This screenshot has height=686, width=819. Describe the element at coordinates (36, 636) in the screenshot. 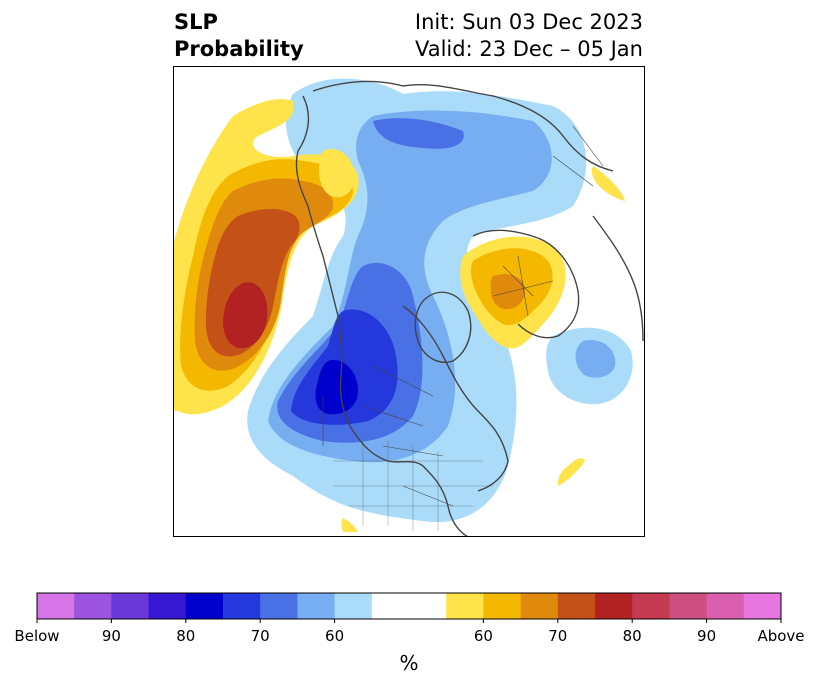

I see `colorbar-tick-label: Below` at that location.